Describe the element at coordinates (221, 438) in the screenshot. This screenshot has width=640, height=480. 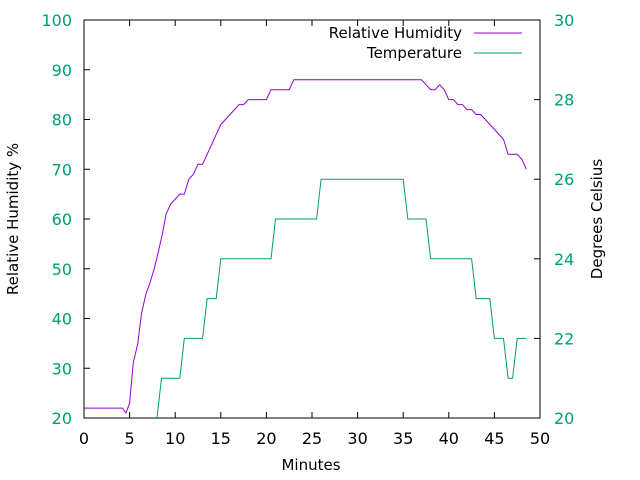
I see `x-tick-label: 15` at that location.